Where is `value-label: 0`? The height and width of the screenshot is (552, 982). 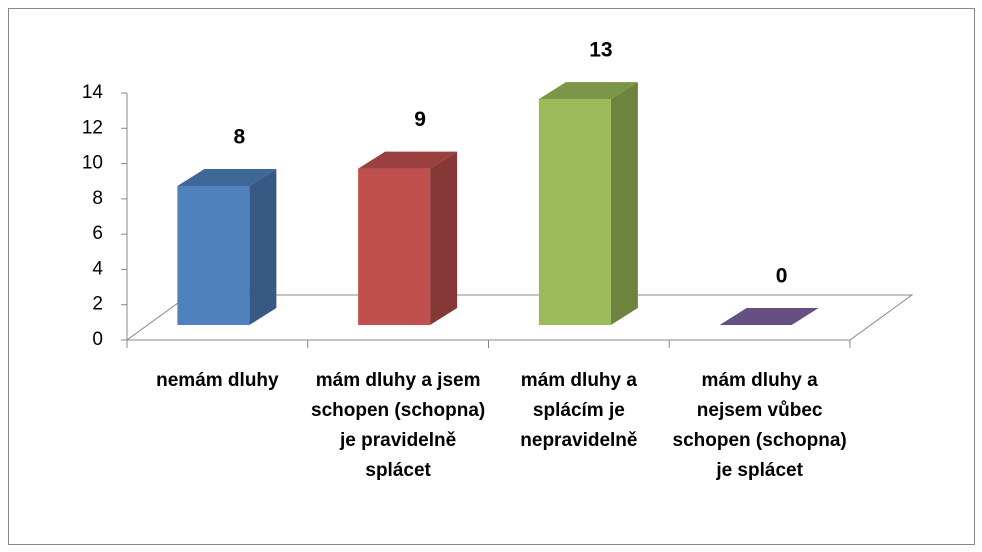 value-label: 0 is located at coordinates (782, 276).